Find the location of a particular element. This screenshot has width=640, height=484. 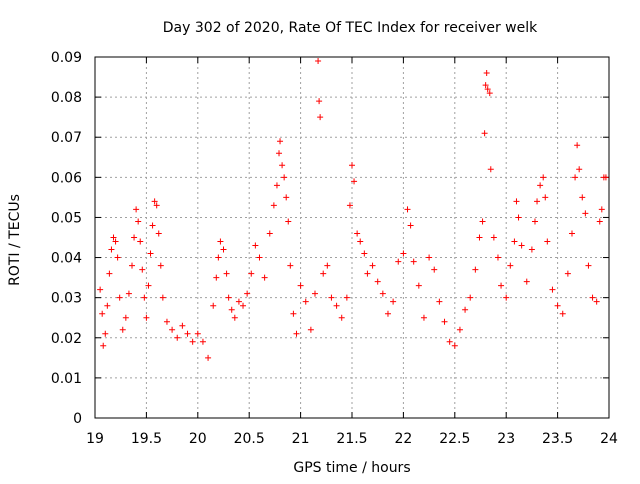

x-tick-label: 22.5 is located at coordinates (454, 439).